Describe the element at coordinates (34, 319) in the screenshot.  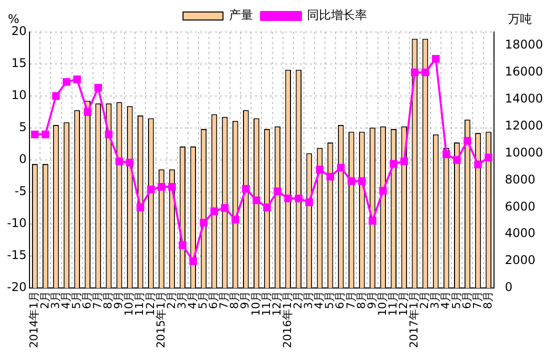
I see `x-tick-label: 2014年1月` at that location.